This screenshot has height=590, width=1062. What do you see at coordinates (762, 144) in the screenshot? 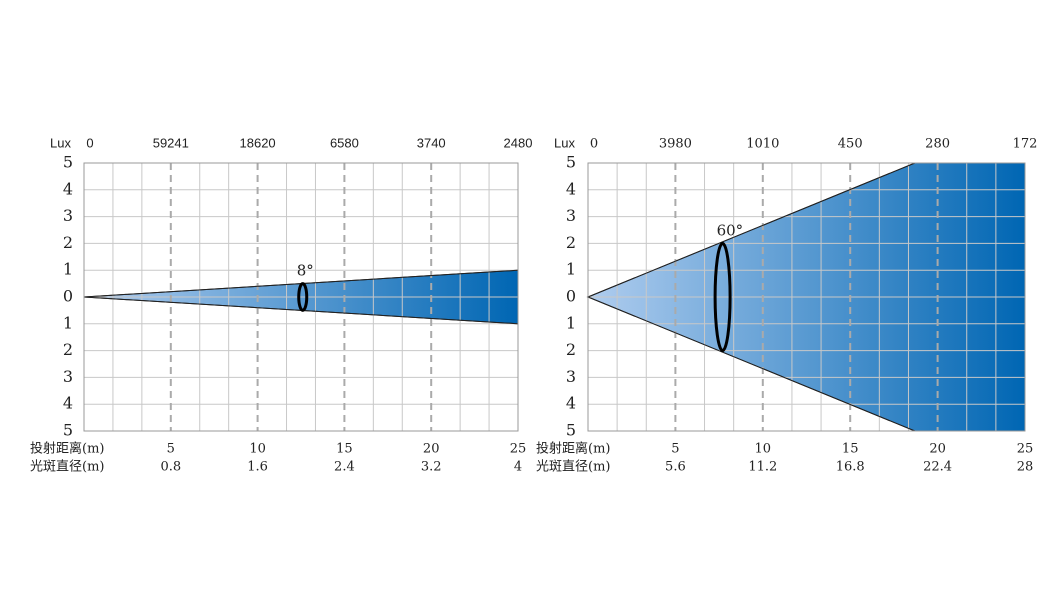
I see `lux-value: 1010` at bounding box center [762, 144].